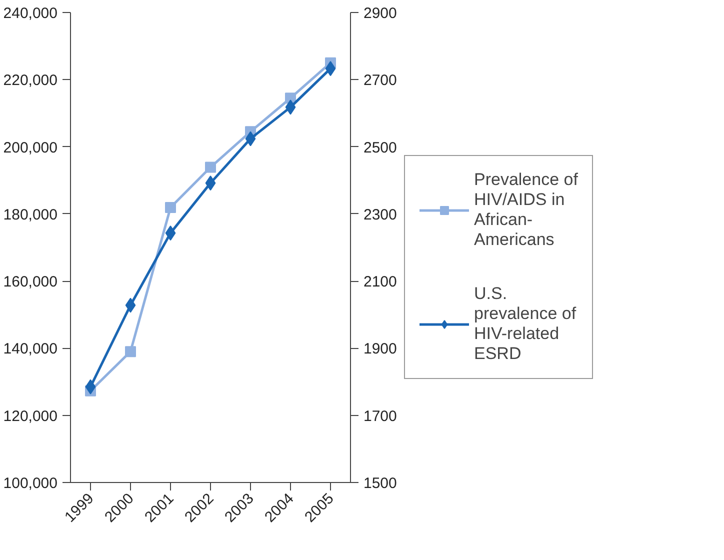  Describe the element at coordinates (526, 210) in the screenshot. I see `legend-label: Prevalence of HIV/AIDS in African-Americans` at that location.